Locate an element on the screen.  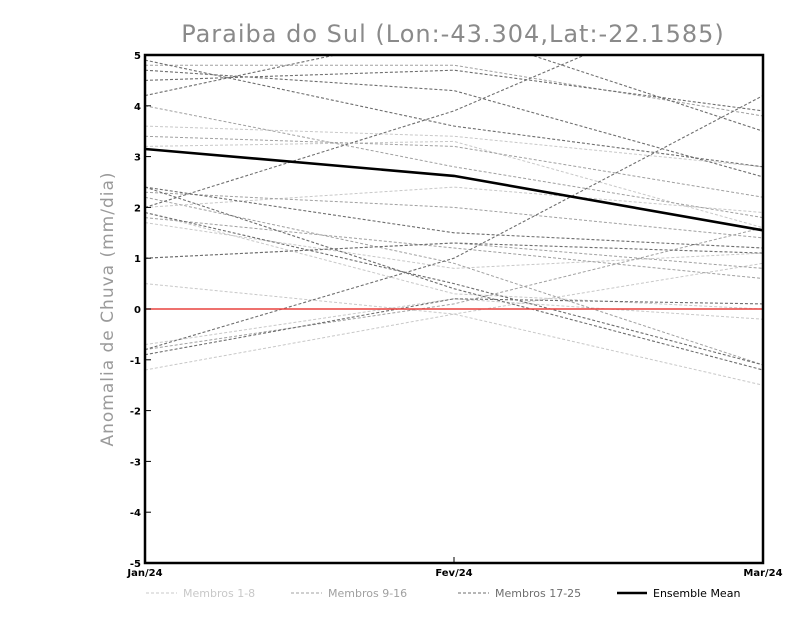
x-axis-ticks: Jan/24 Fev/24 Mar/24 is located at coordinates (454, 568).